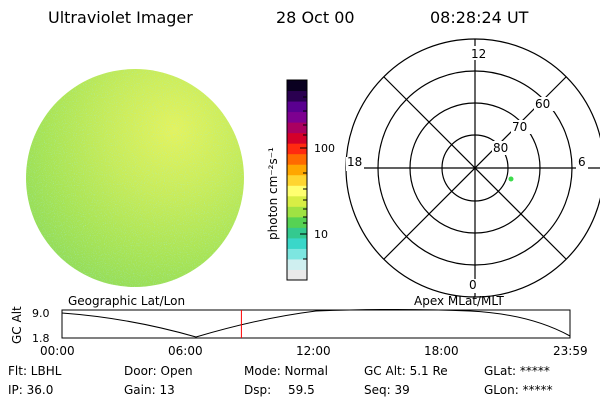 The width and height of the screenshot is (600, 400). What do you see at coordinates (479, 17) in the screenshot?
I see `observation-time: 08:28:24 UT` at bounding box center [479, 17].